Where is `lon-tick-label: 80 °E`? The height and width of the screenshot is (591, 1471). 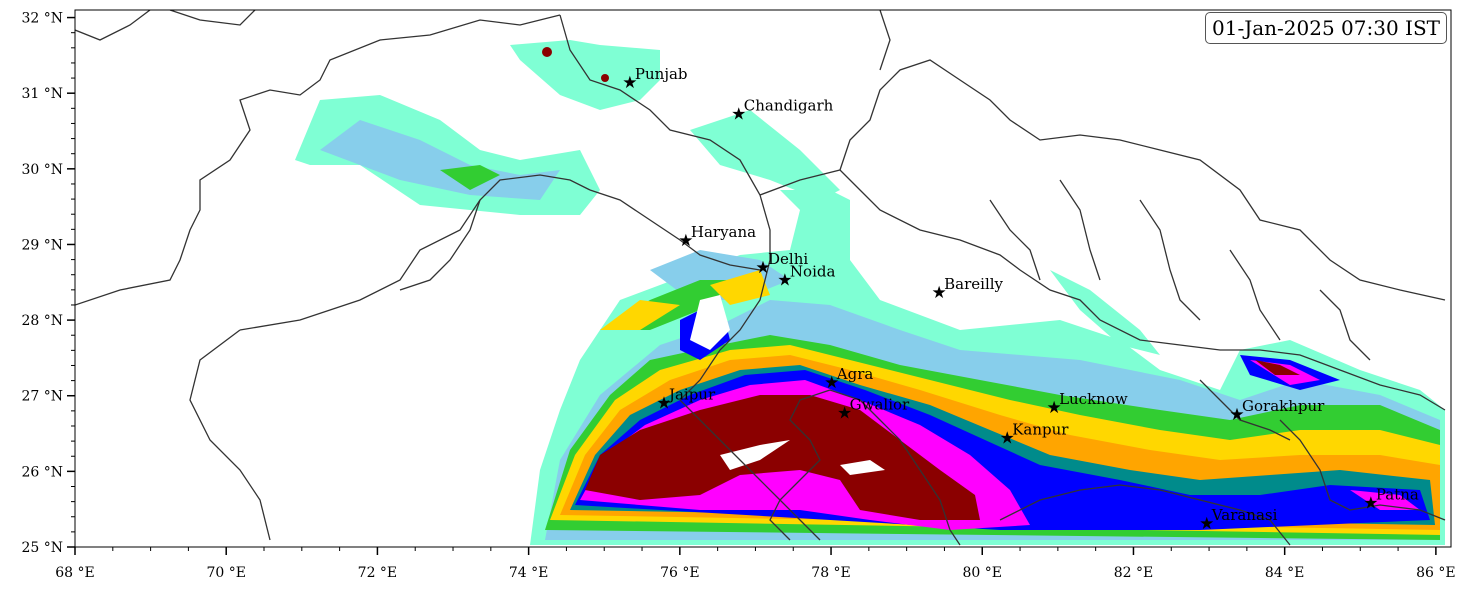
lon-tick-label: 80 °E is located at coordinates (982, 573).